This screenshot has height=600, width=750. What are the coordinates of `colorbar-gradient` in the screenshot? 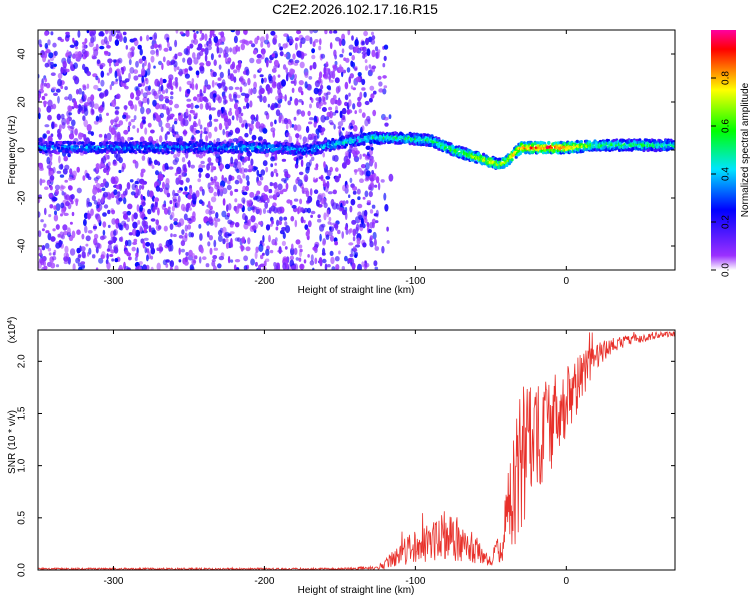 It's located at (723, 150).